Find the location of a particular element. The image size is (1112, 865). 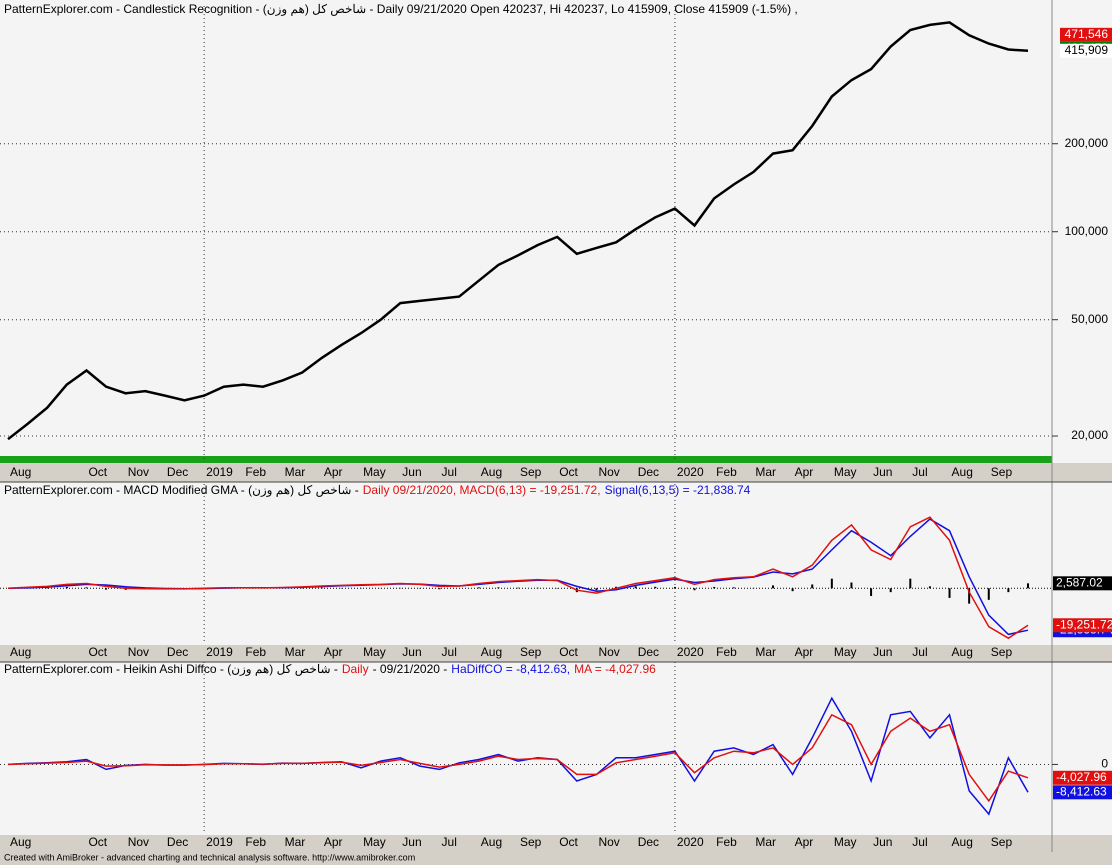

value-box-label: -4,027.96 is located at coordinates (1081, 777).